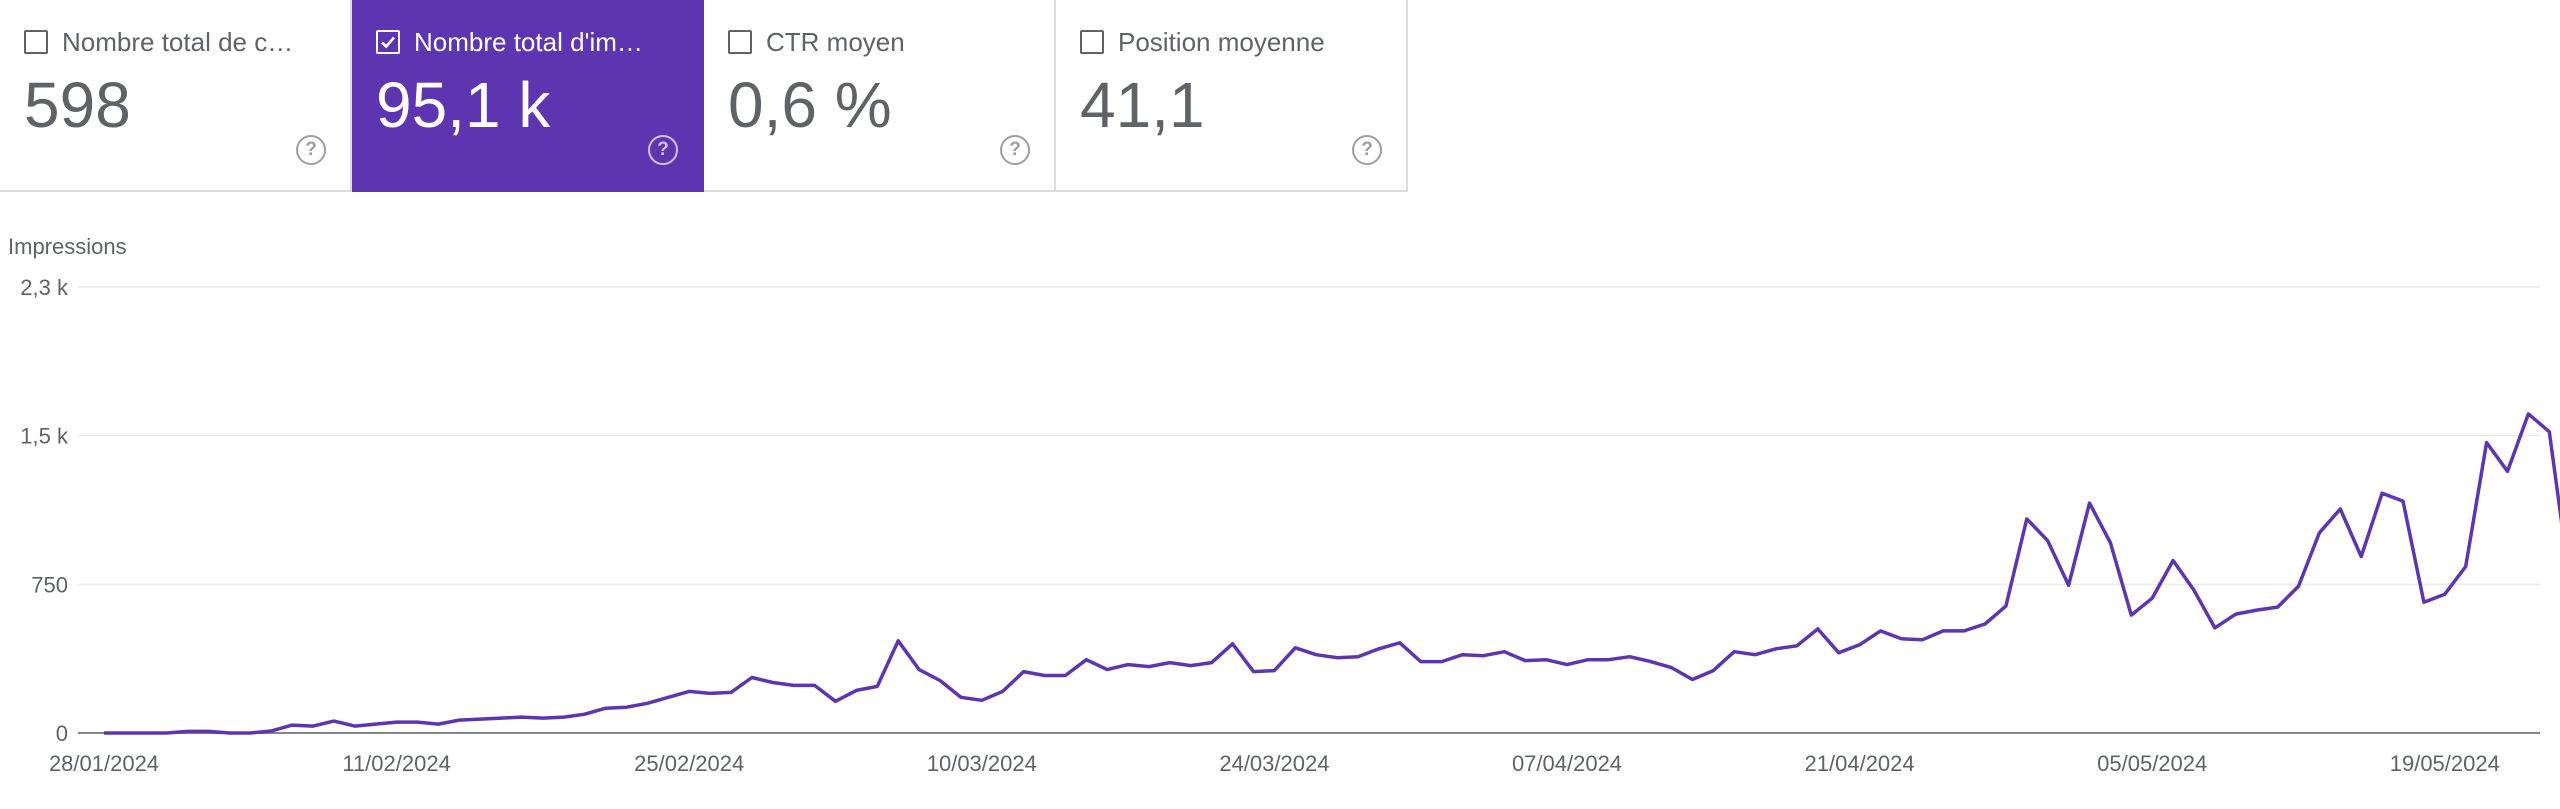 The width and height of the screenshot is (2560, 809). Describe the element at coordinates (62, 733) in the screenshot. I see `y-tick-label: 0` at that location.